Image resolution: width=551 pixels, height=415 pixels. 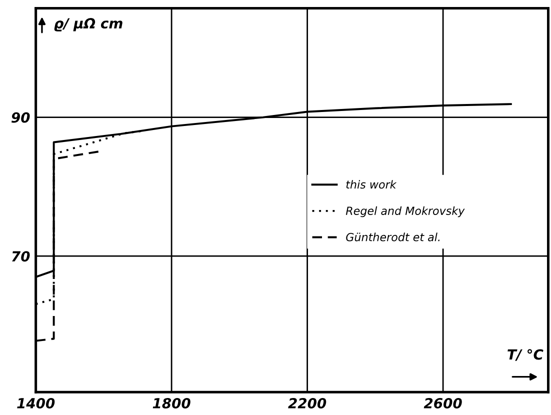 I want to click on y-tick-label: 90, so click(x=21, y=117).